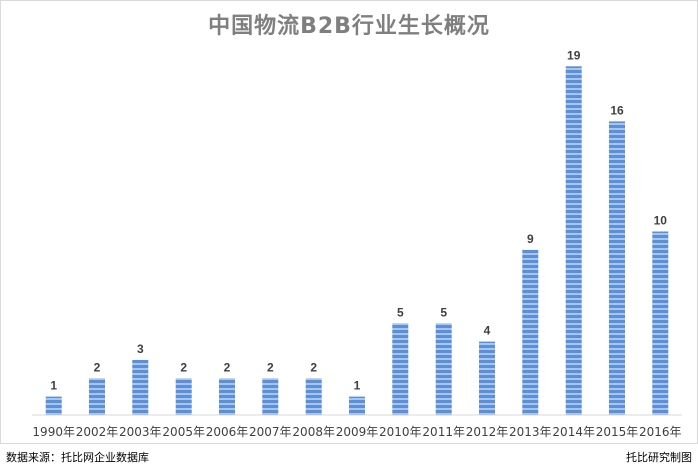 The image size is (698, 469). What do you see at coordinates (573, 432) in the screenshot?
I see `tick-label-2014年: 2014年` at bounding box center [573, 432].